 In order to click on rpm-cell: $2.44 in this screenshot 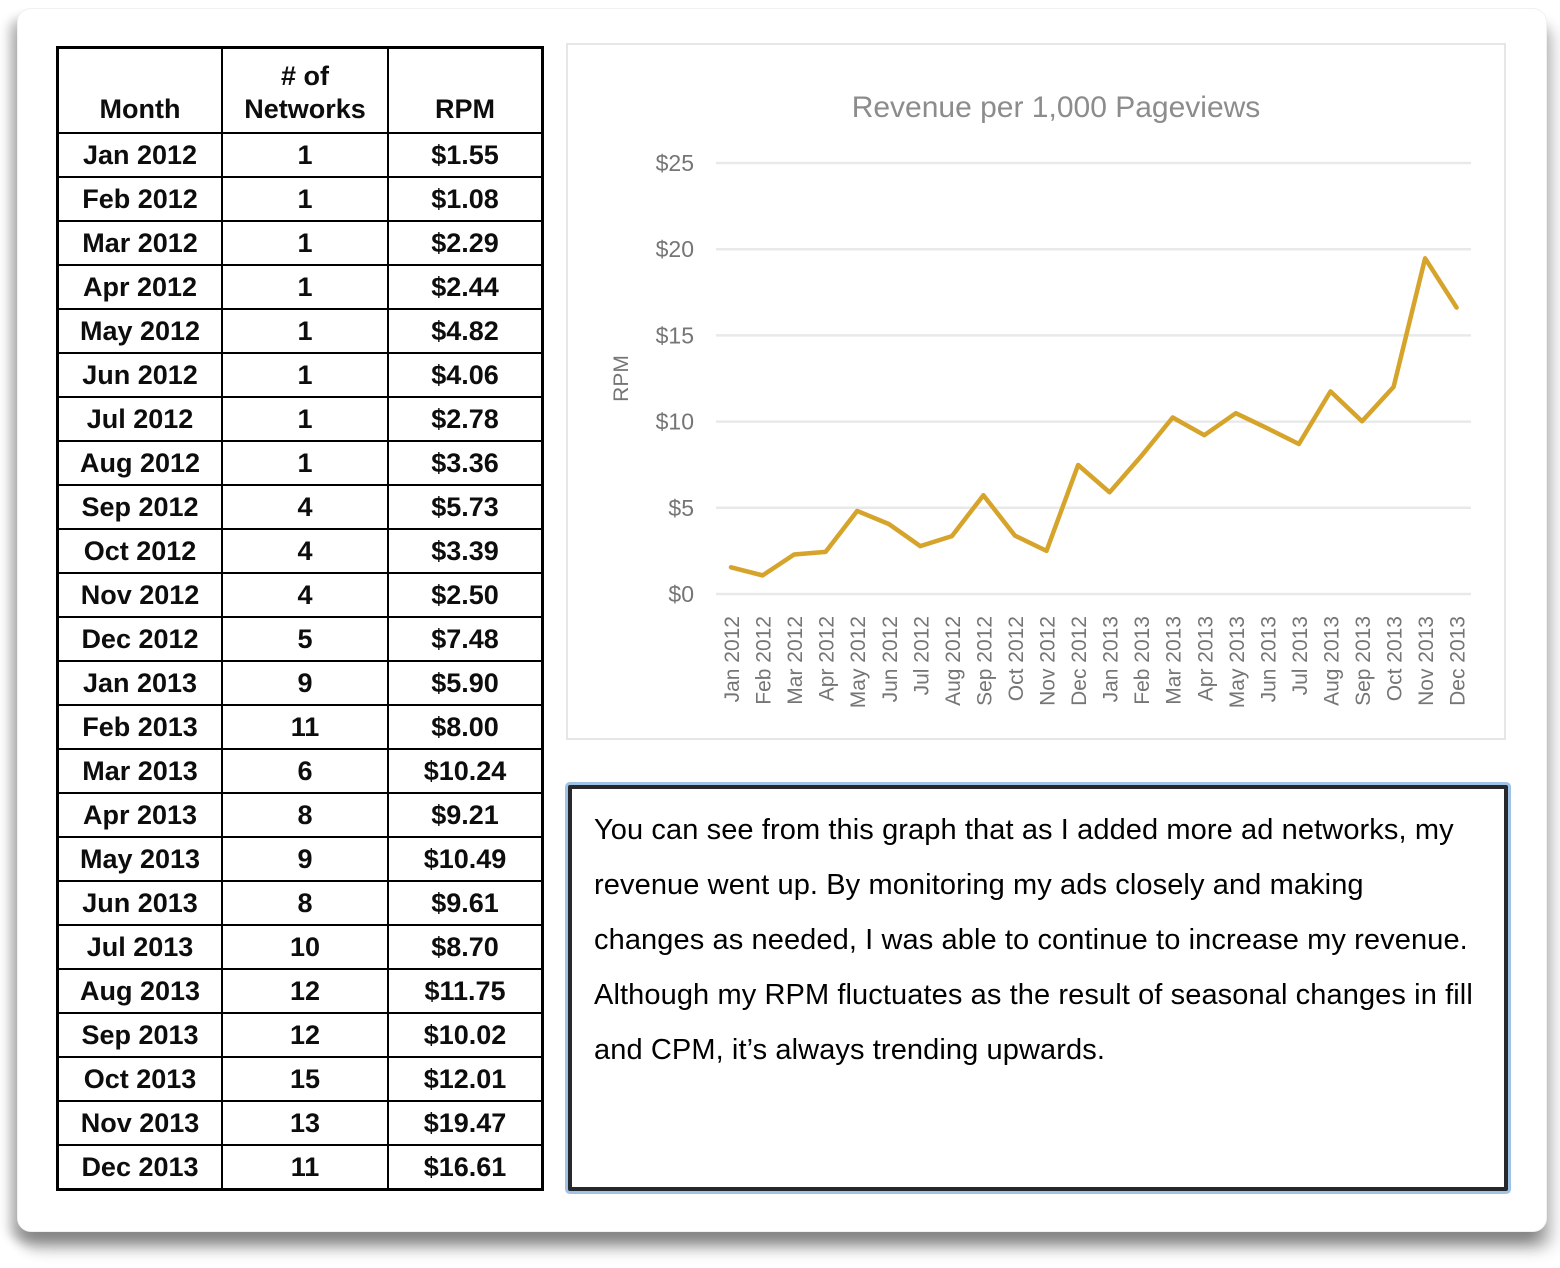, I will do `click(465, 287)`.